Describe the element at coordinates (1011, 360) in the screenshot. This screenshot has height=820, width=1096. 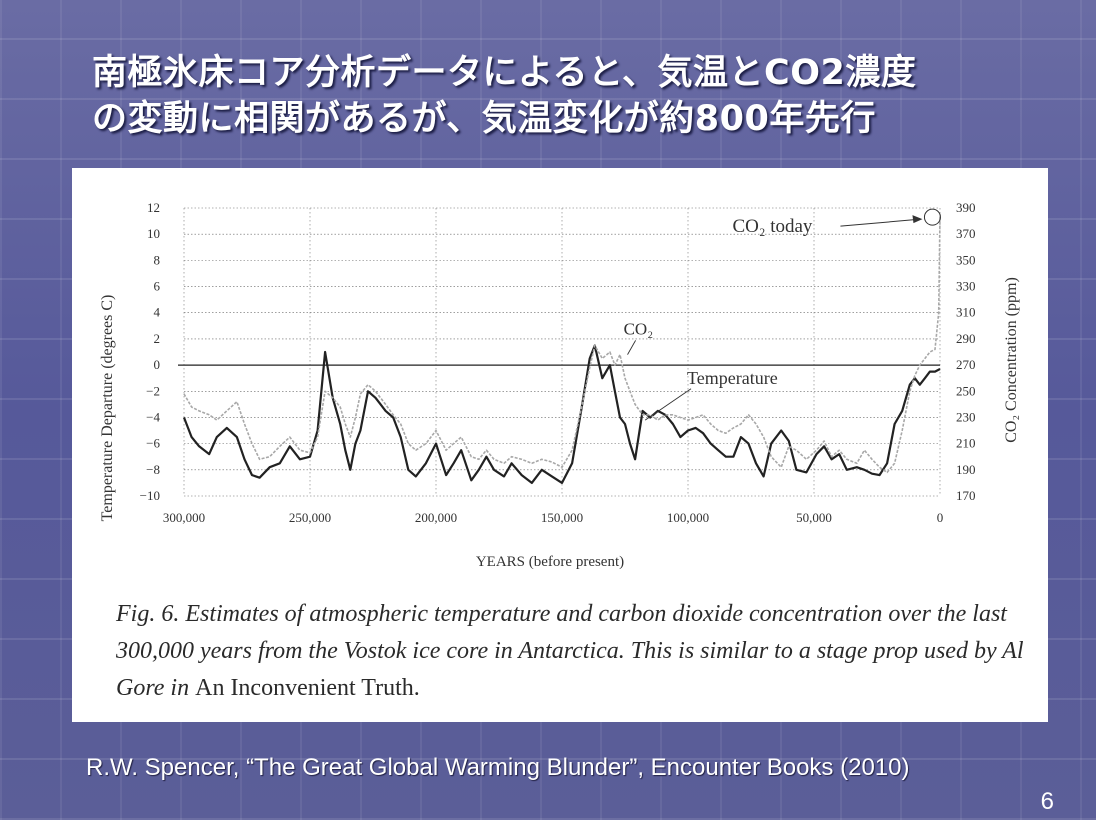
I see `y2-axis-label: CO₂ Concentration (ppm)` at that location.